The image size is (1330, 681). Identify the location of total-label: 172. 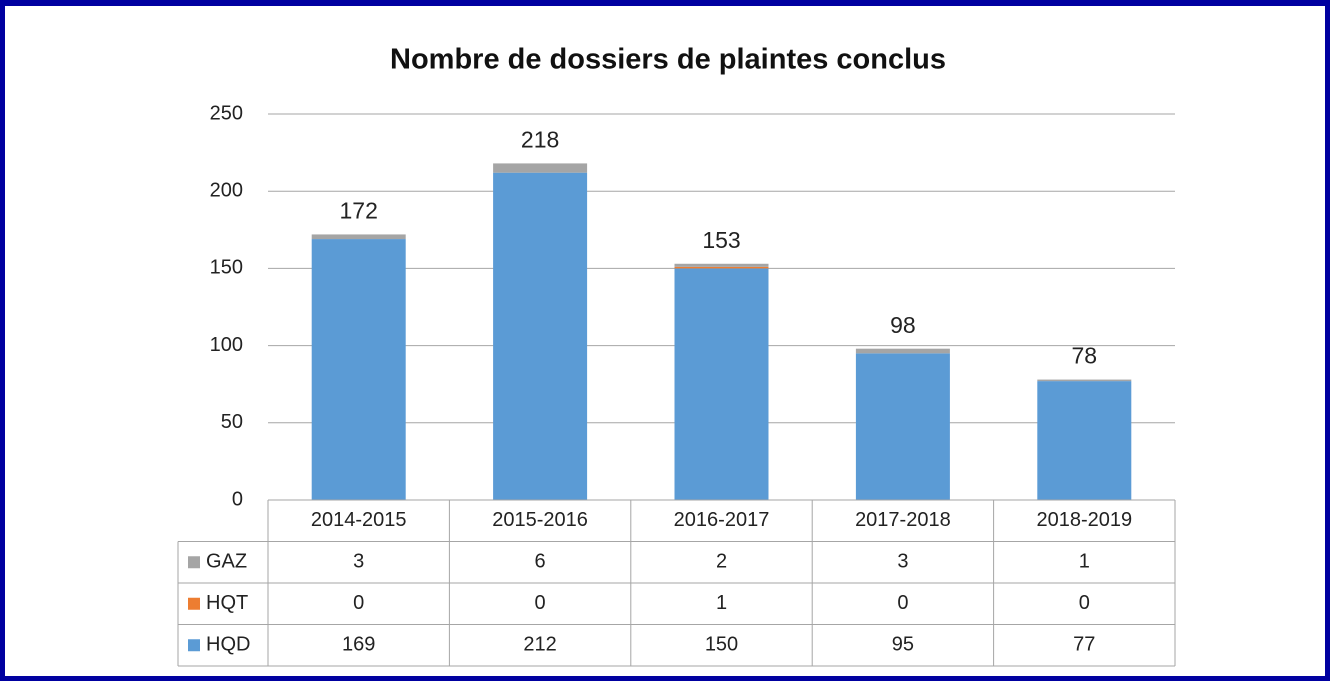
(359, 211).